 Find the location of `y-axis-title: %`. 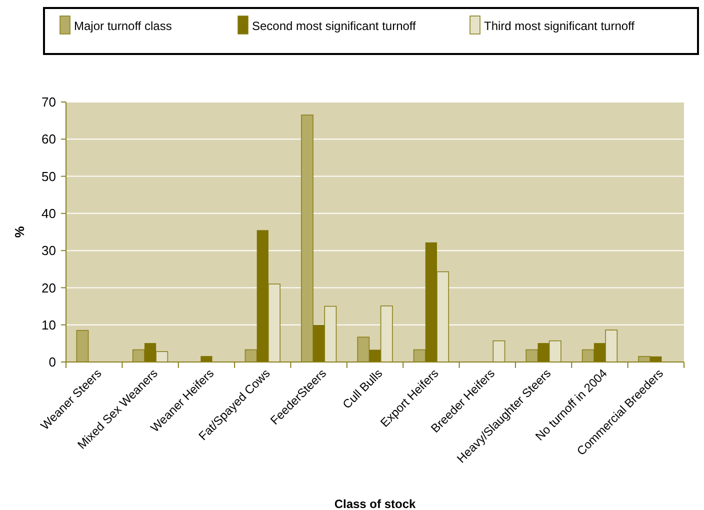

y-axis-title: % is located at coordinates (19, 232).